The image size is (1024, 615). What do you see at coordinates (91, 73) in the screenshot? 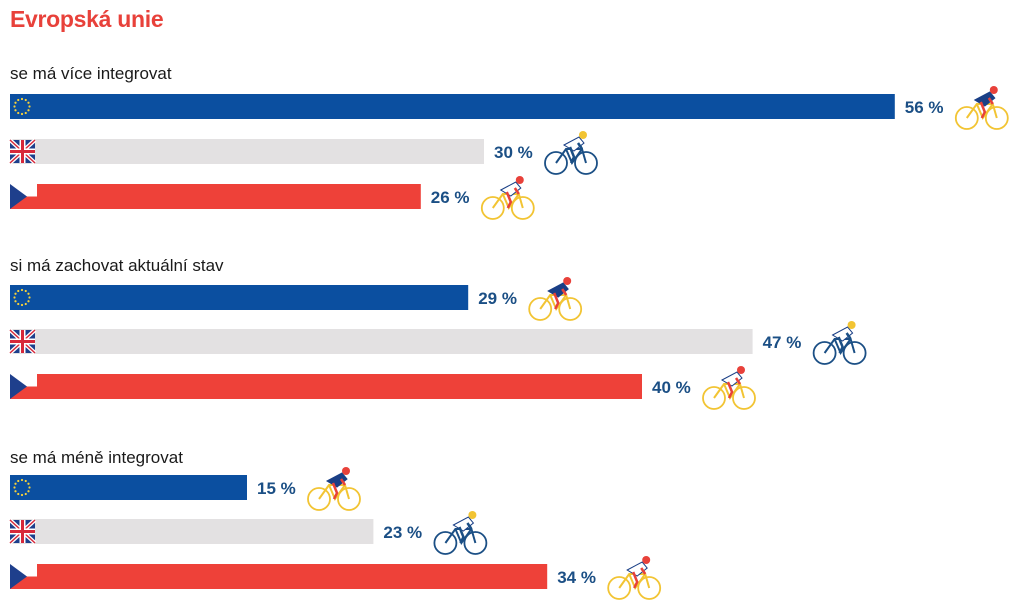
I see `group-label-more-integration: se má více integrovat` at bounding box center [91, 73].